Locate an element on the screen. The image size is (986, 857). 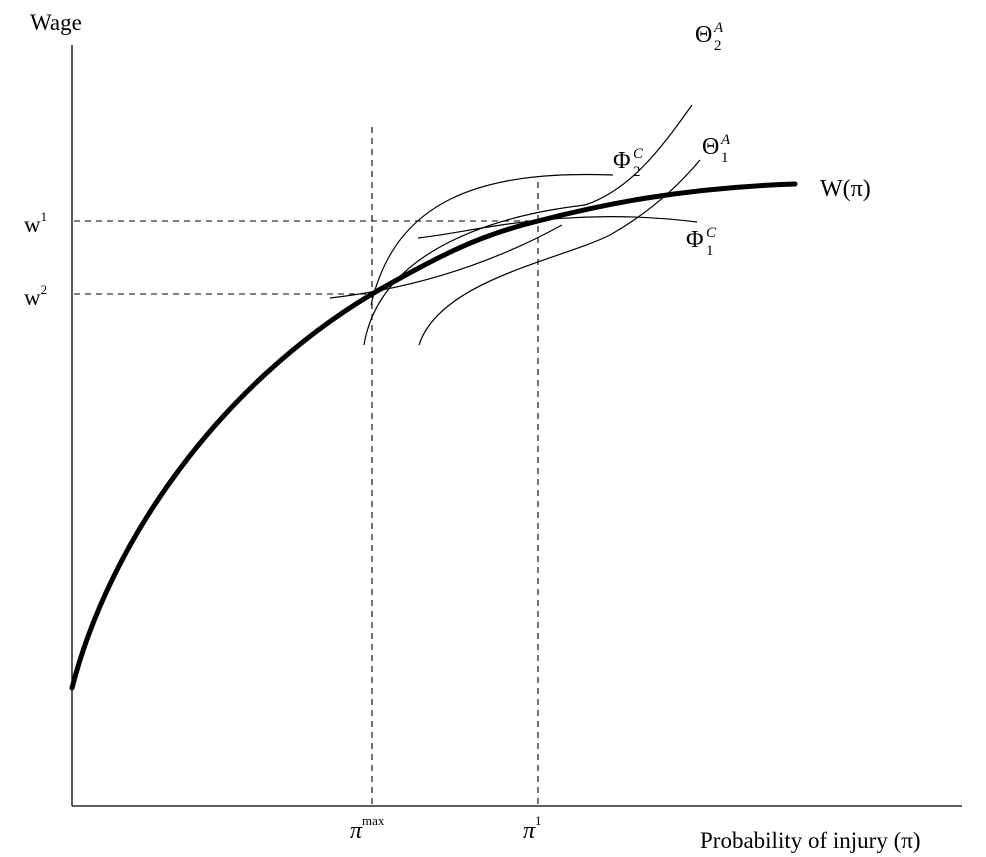
phi1-sub: 1 is located at coordinates (710, 251).